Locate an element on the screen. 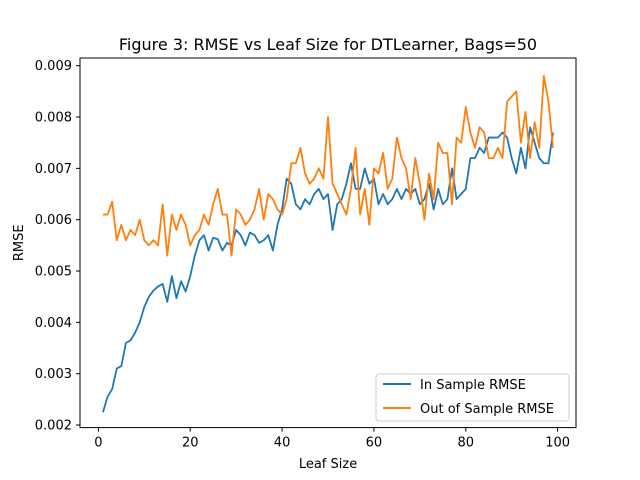  legend: In Sample RMSE Out of Sample RMSE is located at coordinates (472, 397).